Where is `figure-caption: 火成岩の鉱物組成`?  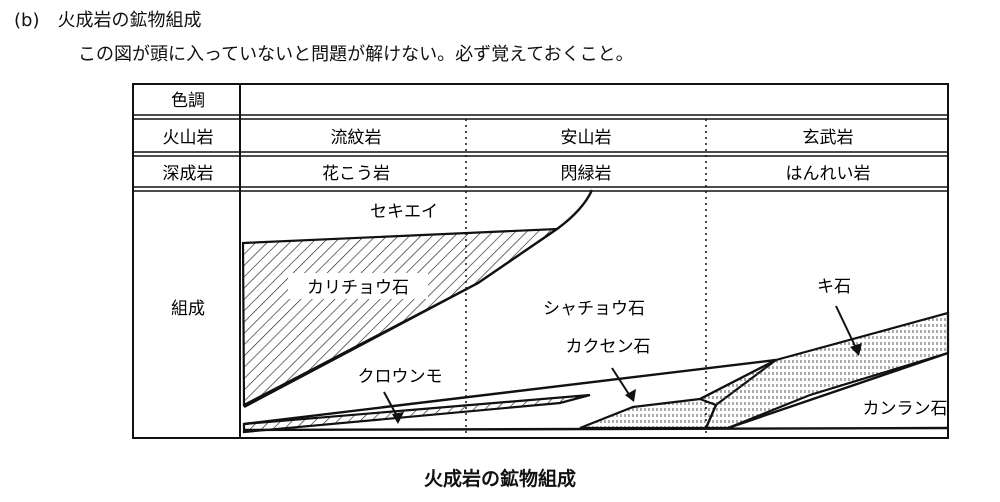 figure-caption: 火成岩の鉱物組成 is located at coordinates (499, 479).